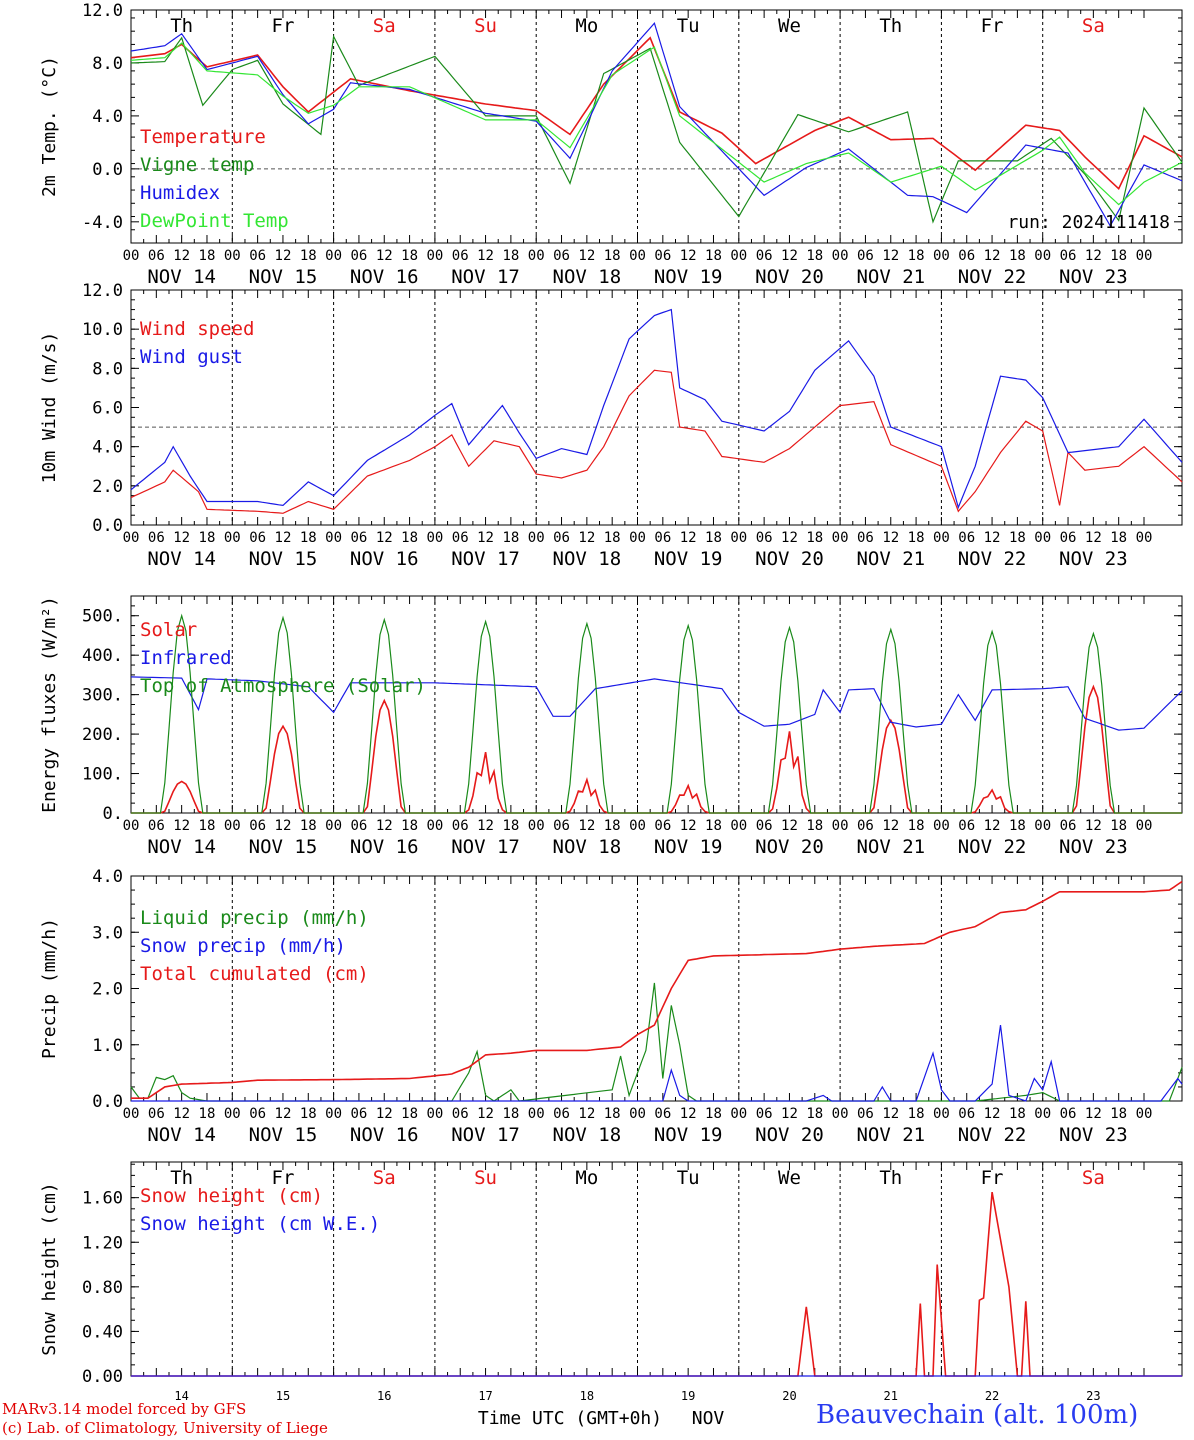  What do you see at coordinates (107, 1102) in the screenshot?
I see `y-tick-label: 0.0` at bounding box center [107, 1102].